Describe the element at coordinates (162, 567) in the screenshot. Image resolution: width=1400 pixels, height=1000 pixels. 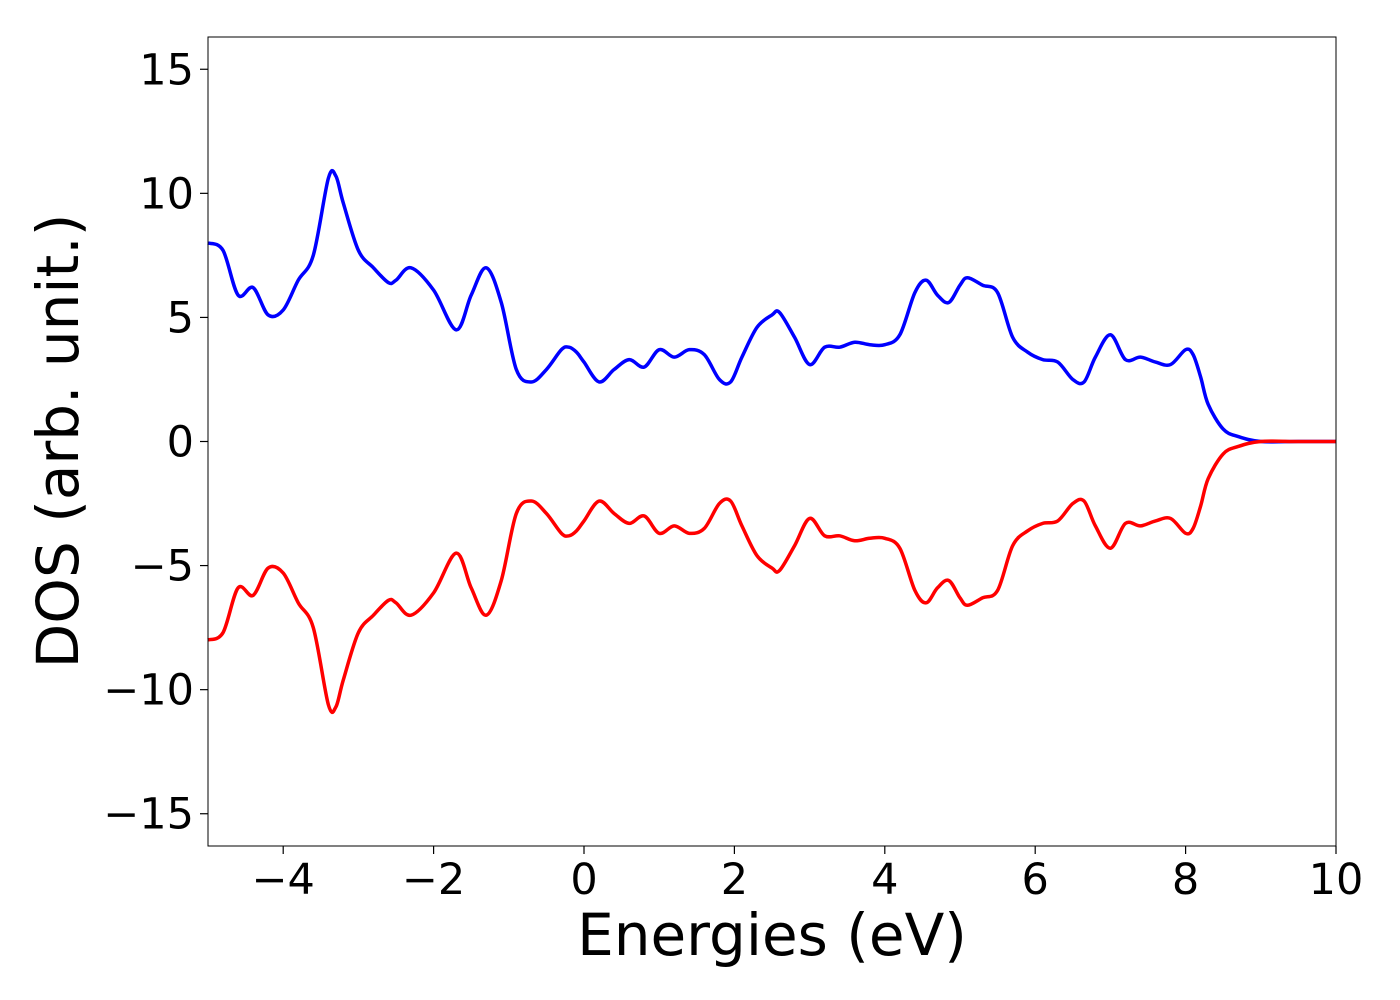
I see `y-tick-label: −5` at that location.